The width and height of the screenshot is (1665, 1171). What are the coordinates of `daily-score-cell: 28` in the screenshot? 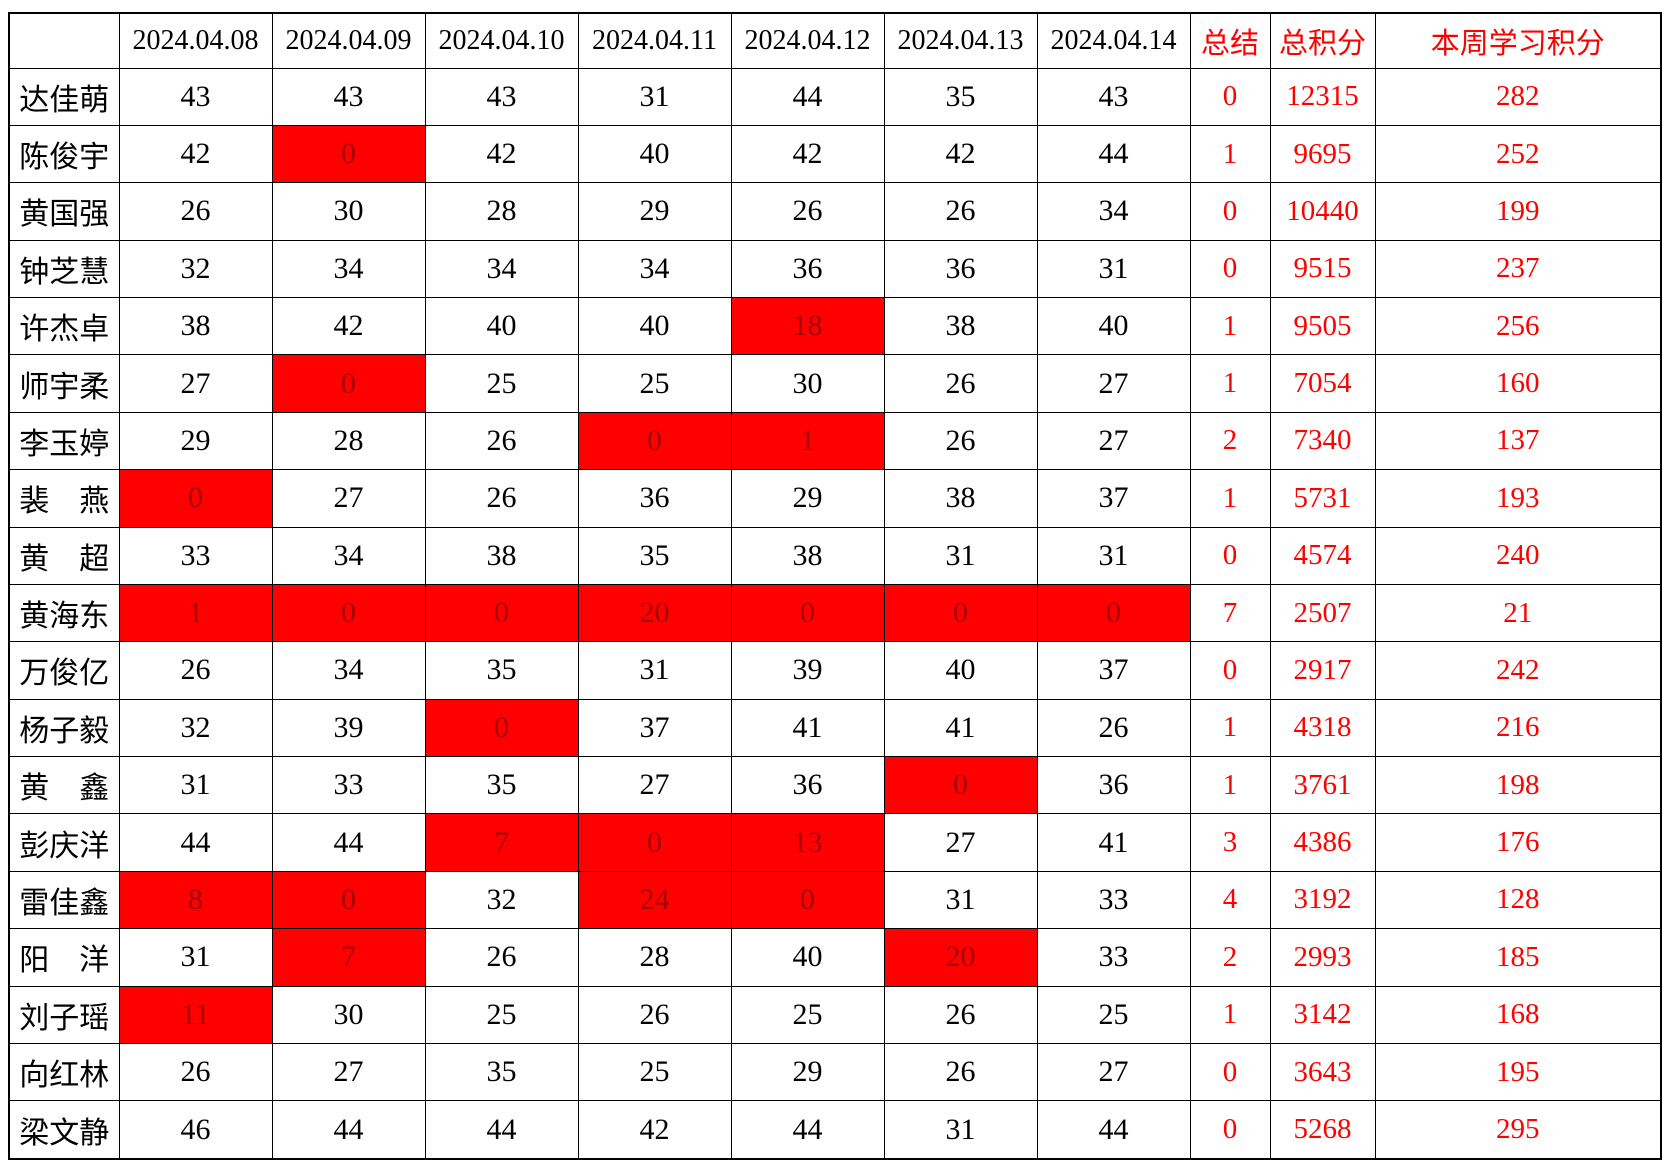 It's located at (501, 211).